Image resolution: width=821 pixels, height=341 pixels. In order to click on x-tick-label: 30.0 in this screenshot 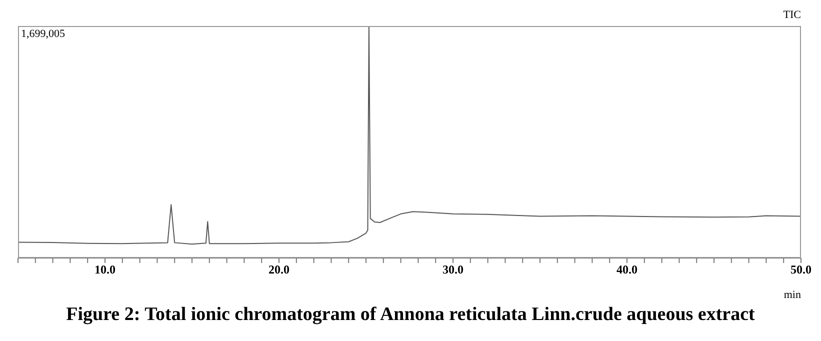, I will do `click(453, 269)`.